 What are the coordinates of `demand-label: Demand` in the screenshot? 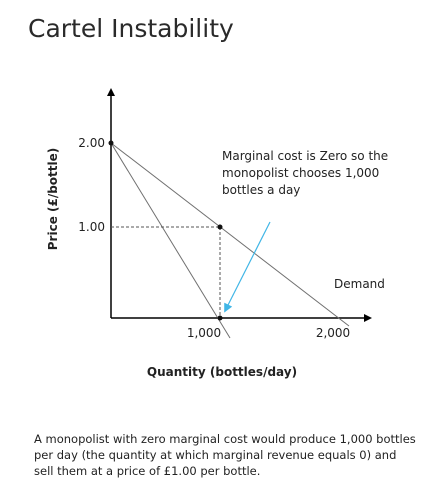 It's located at (359, 284).